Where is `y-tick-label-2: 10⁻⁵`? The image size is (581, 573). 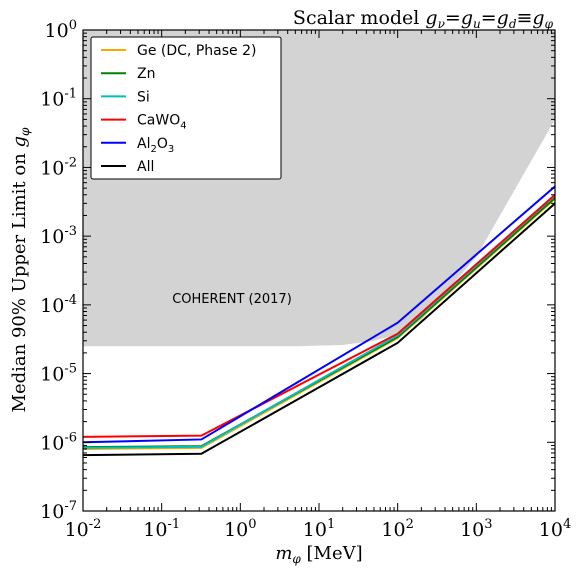
y-tick-label-2: 10⁻⁵ is located at coordinates (58, 374).